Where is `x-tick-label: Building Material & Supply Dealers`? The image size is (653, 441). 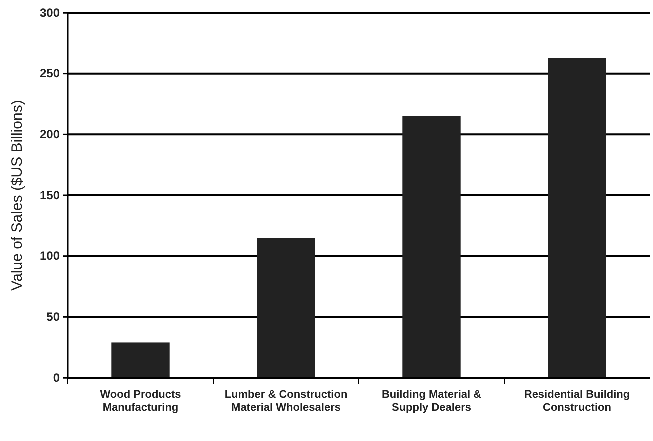
x-tick-label: Building Material & Supply Dealers is located at coordinates (432, 401).